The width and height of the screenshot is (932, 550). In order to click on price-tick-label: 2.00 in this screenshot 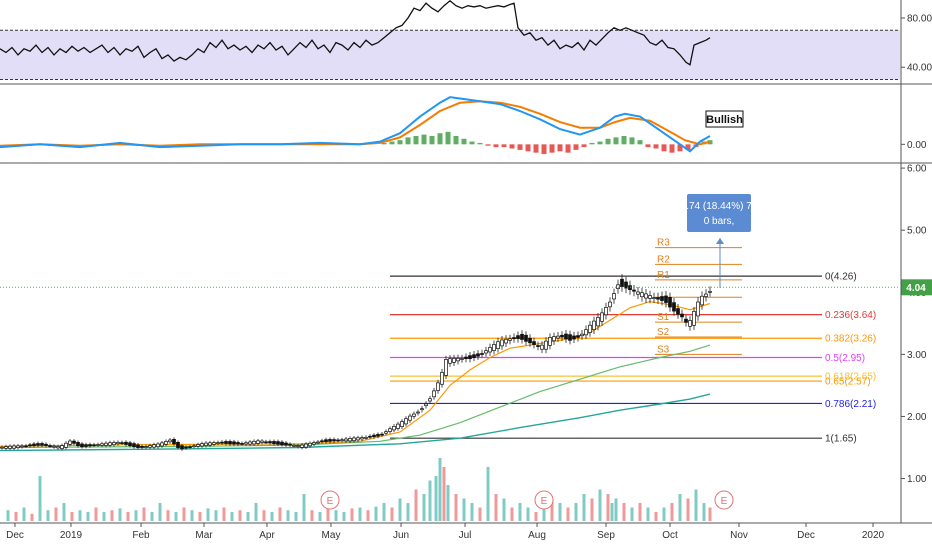, I will do `click(917, 417)`.